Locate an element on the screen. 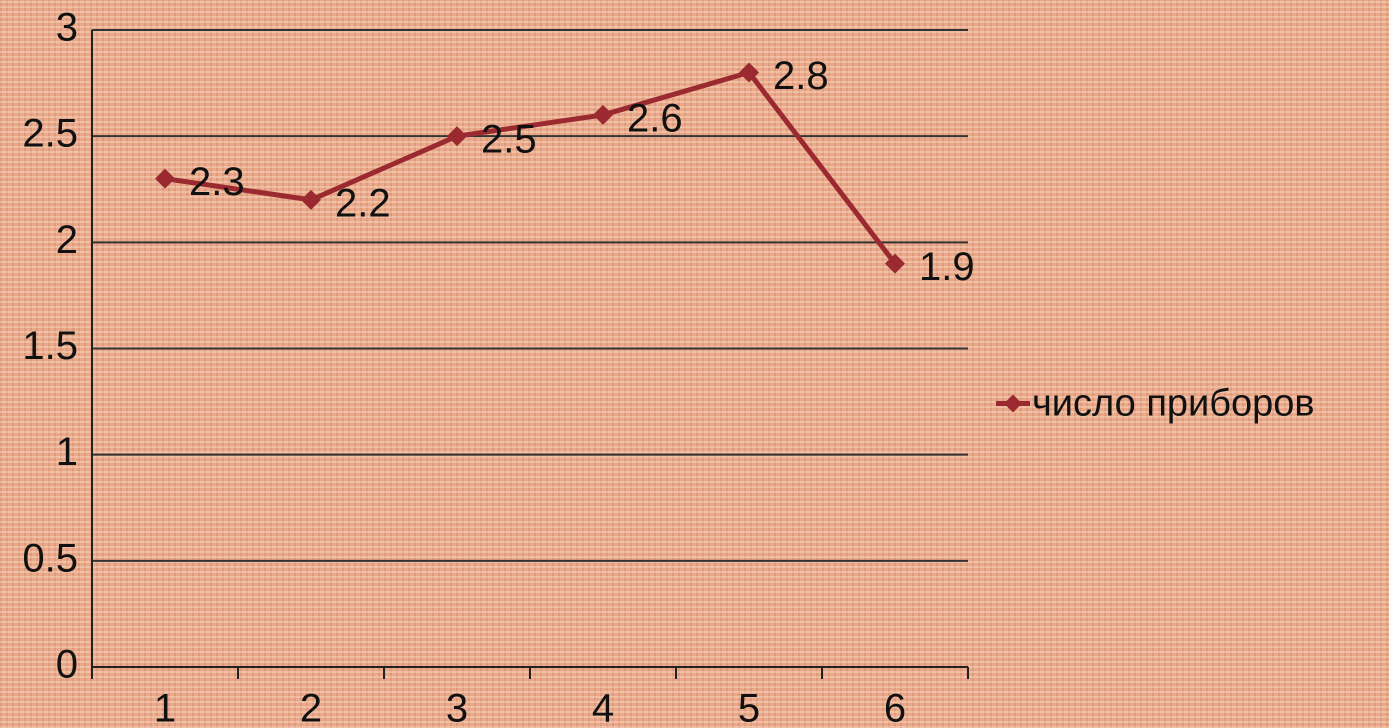  data-label: 2.3 is located at coordinates (217, 182).